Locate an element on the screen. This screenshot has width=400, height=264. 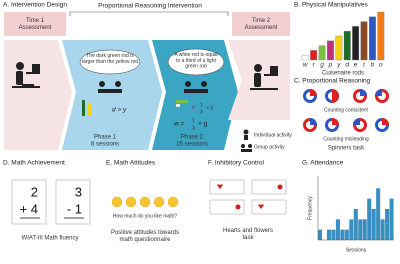
legend-label: Group activity is located at coordinates (269, 147).